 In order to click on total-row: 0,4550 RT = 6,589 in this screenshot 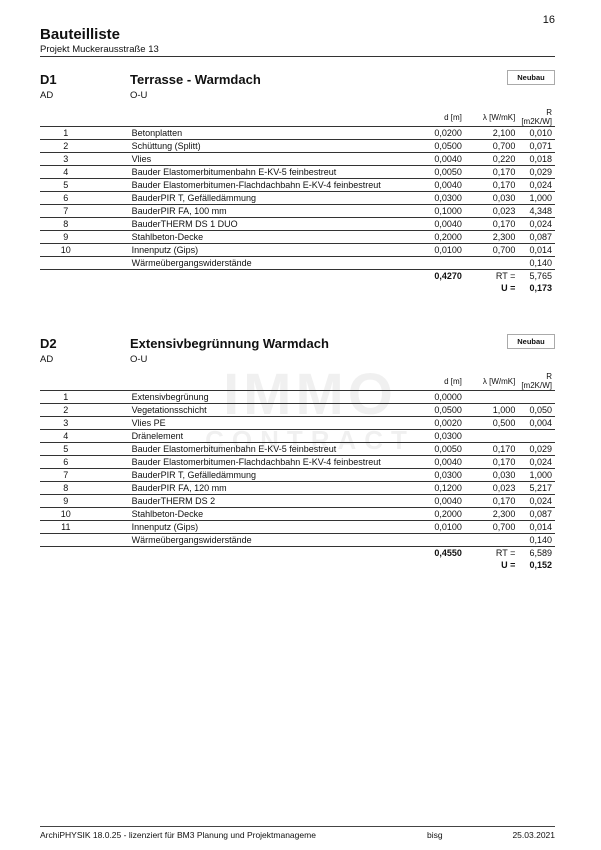, I will do `click(297, 552)`.